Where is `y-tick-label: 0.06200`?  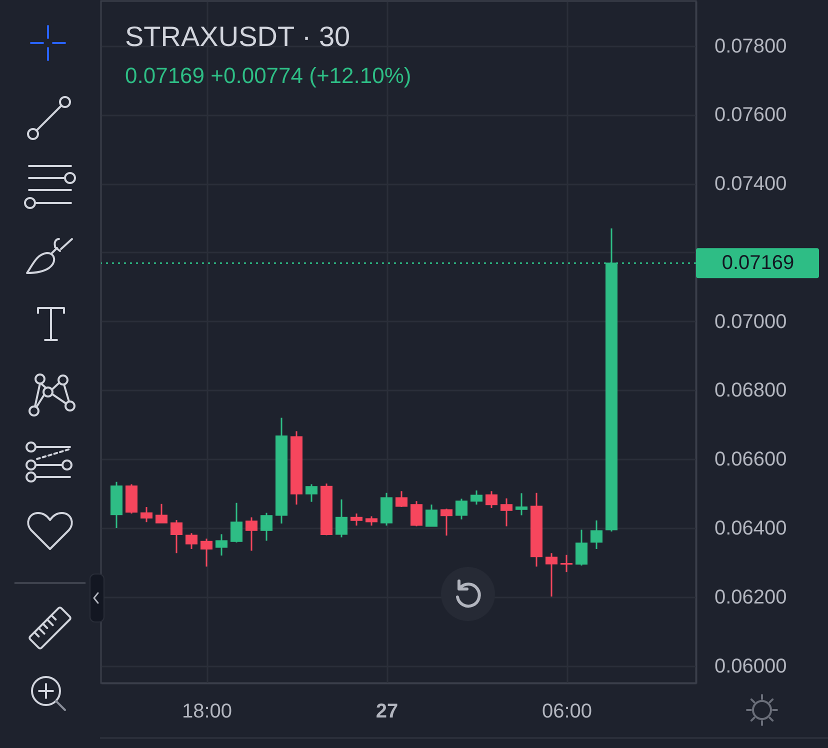
y-tick-label: 0.06200 is located at coordinates (750, 597).